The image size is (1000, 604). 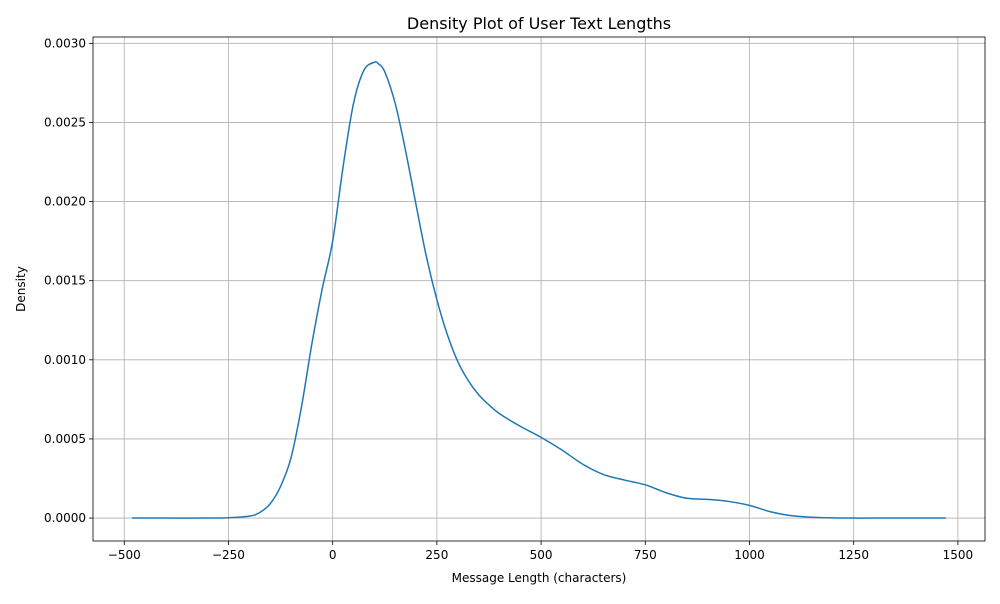 What do you see at coordinates (124, 555) in the screenshot?
I see `x-tick-label: −500` at bounding box center [124, 555].